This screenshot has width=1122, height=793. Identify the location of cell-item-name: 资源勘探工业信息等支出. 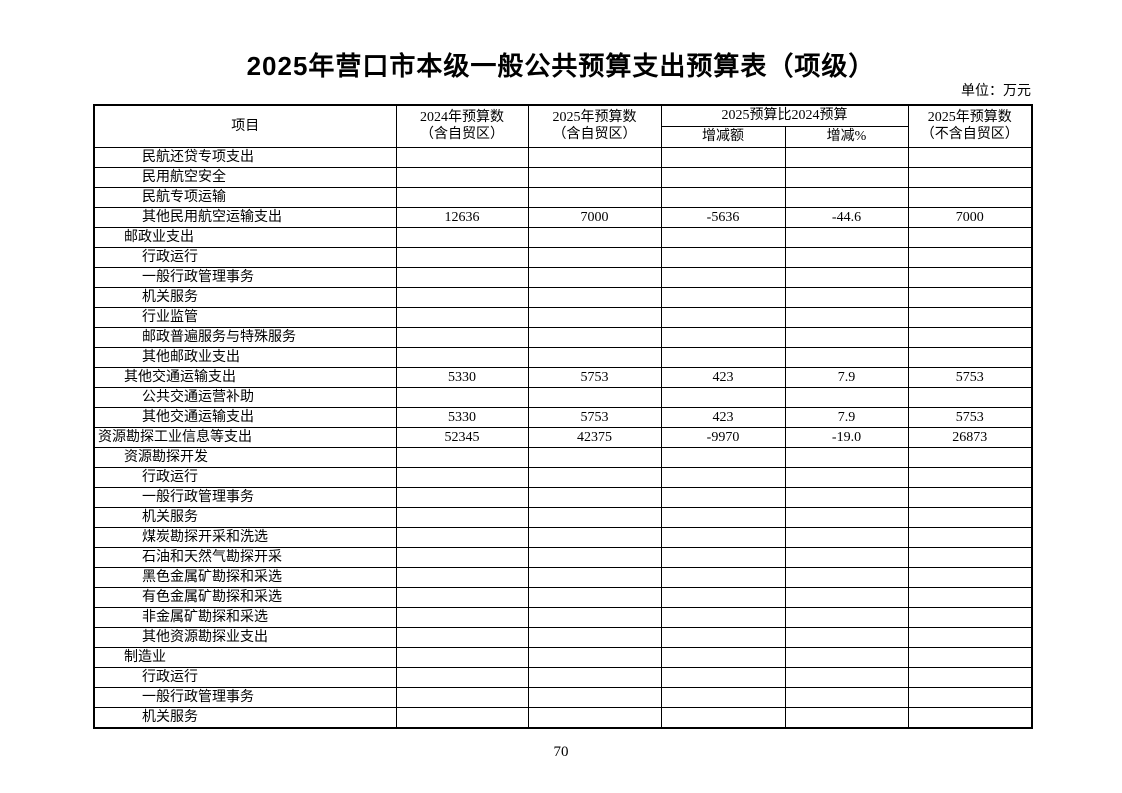
(245, 437).